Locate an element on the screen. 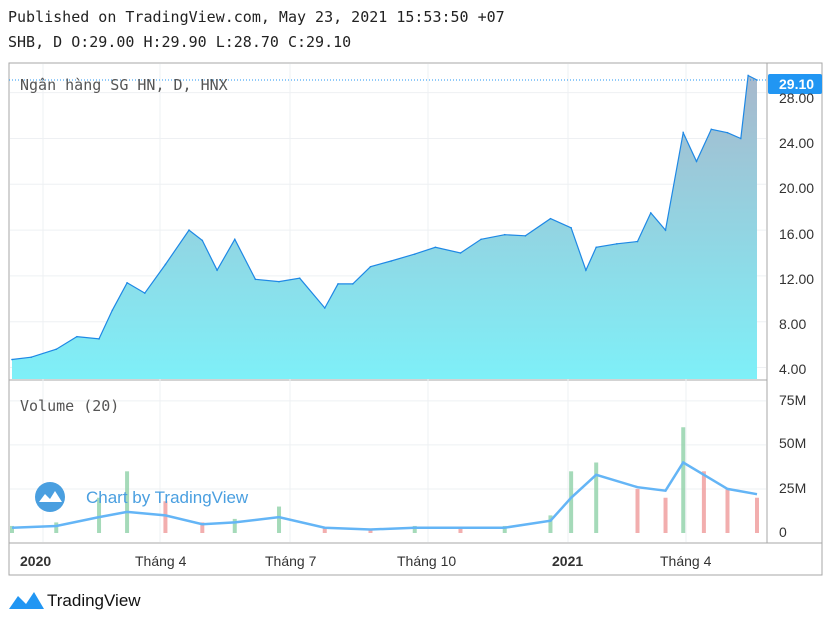  volume-ma-line is located at coordinates (384, 495).